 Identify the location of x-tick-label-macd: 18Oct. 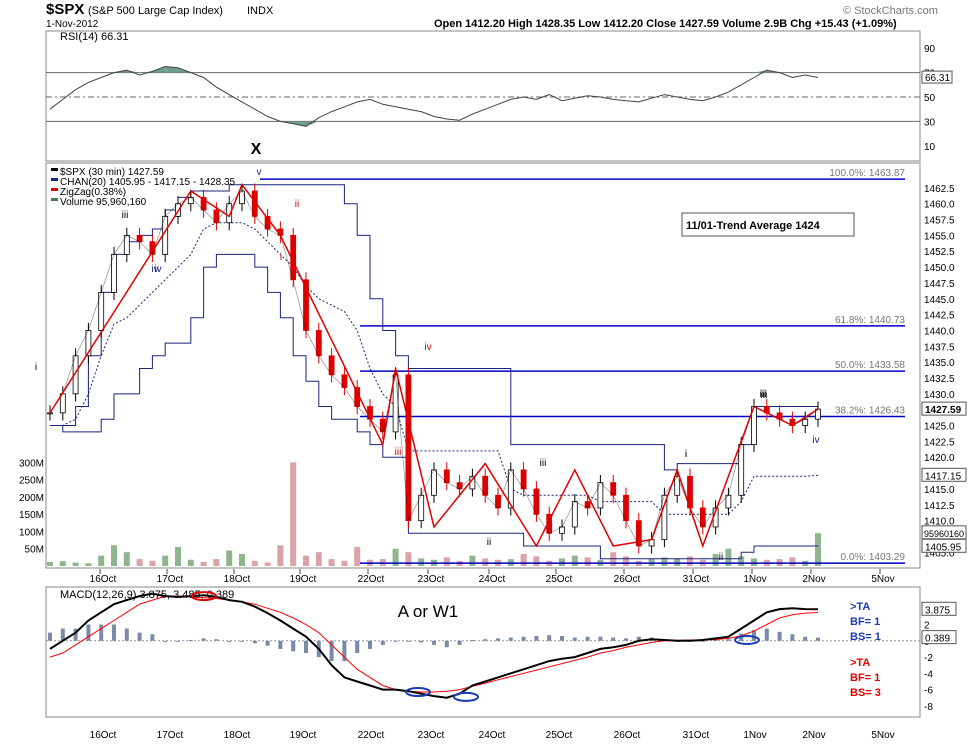
(237, 735).